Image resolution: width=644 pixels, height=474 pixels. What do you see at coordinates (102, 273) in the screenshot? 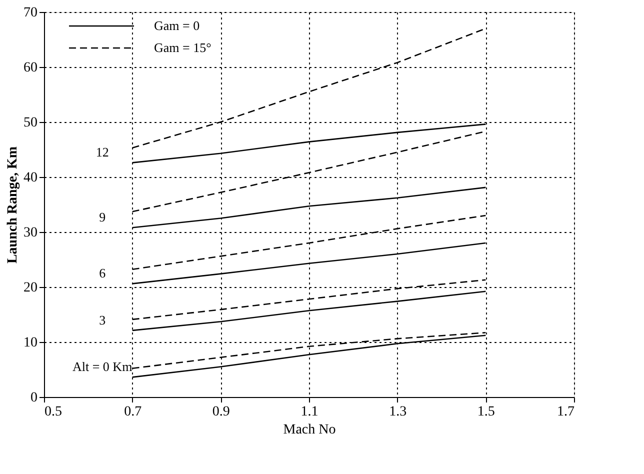
I see `annotation: 6` at bounding box center [102, 273].